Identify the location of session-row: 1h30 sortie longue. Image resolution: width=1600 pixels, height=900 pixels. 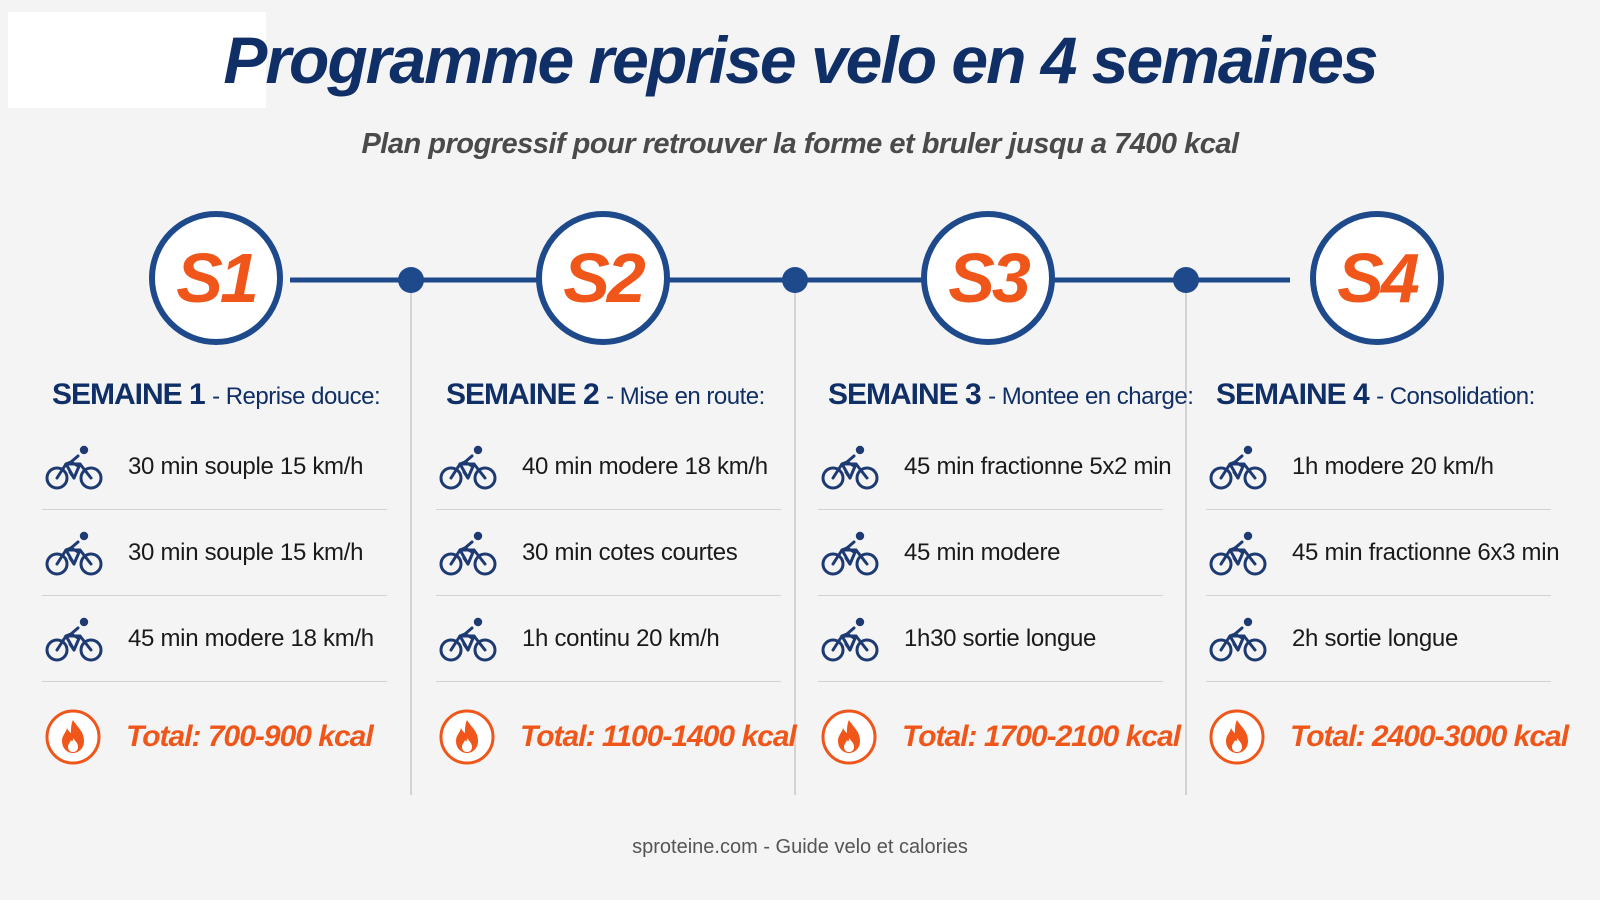
(990, 639).